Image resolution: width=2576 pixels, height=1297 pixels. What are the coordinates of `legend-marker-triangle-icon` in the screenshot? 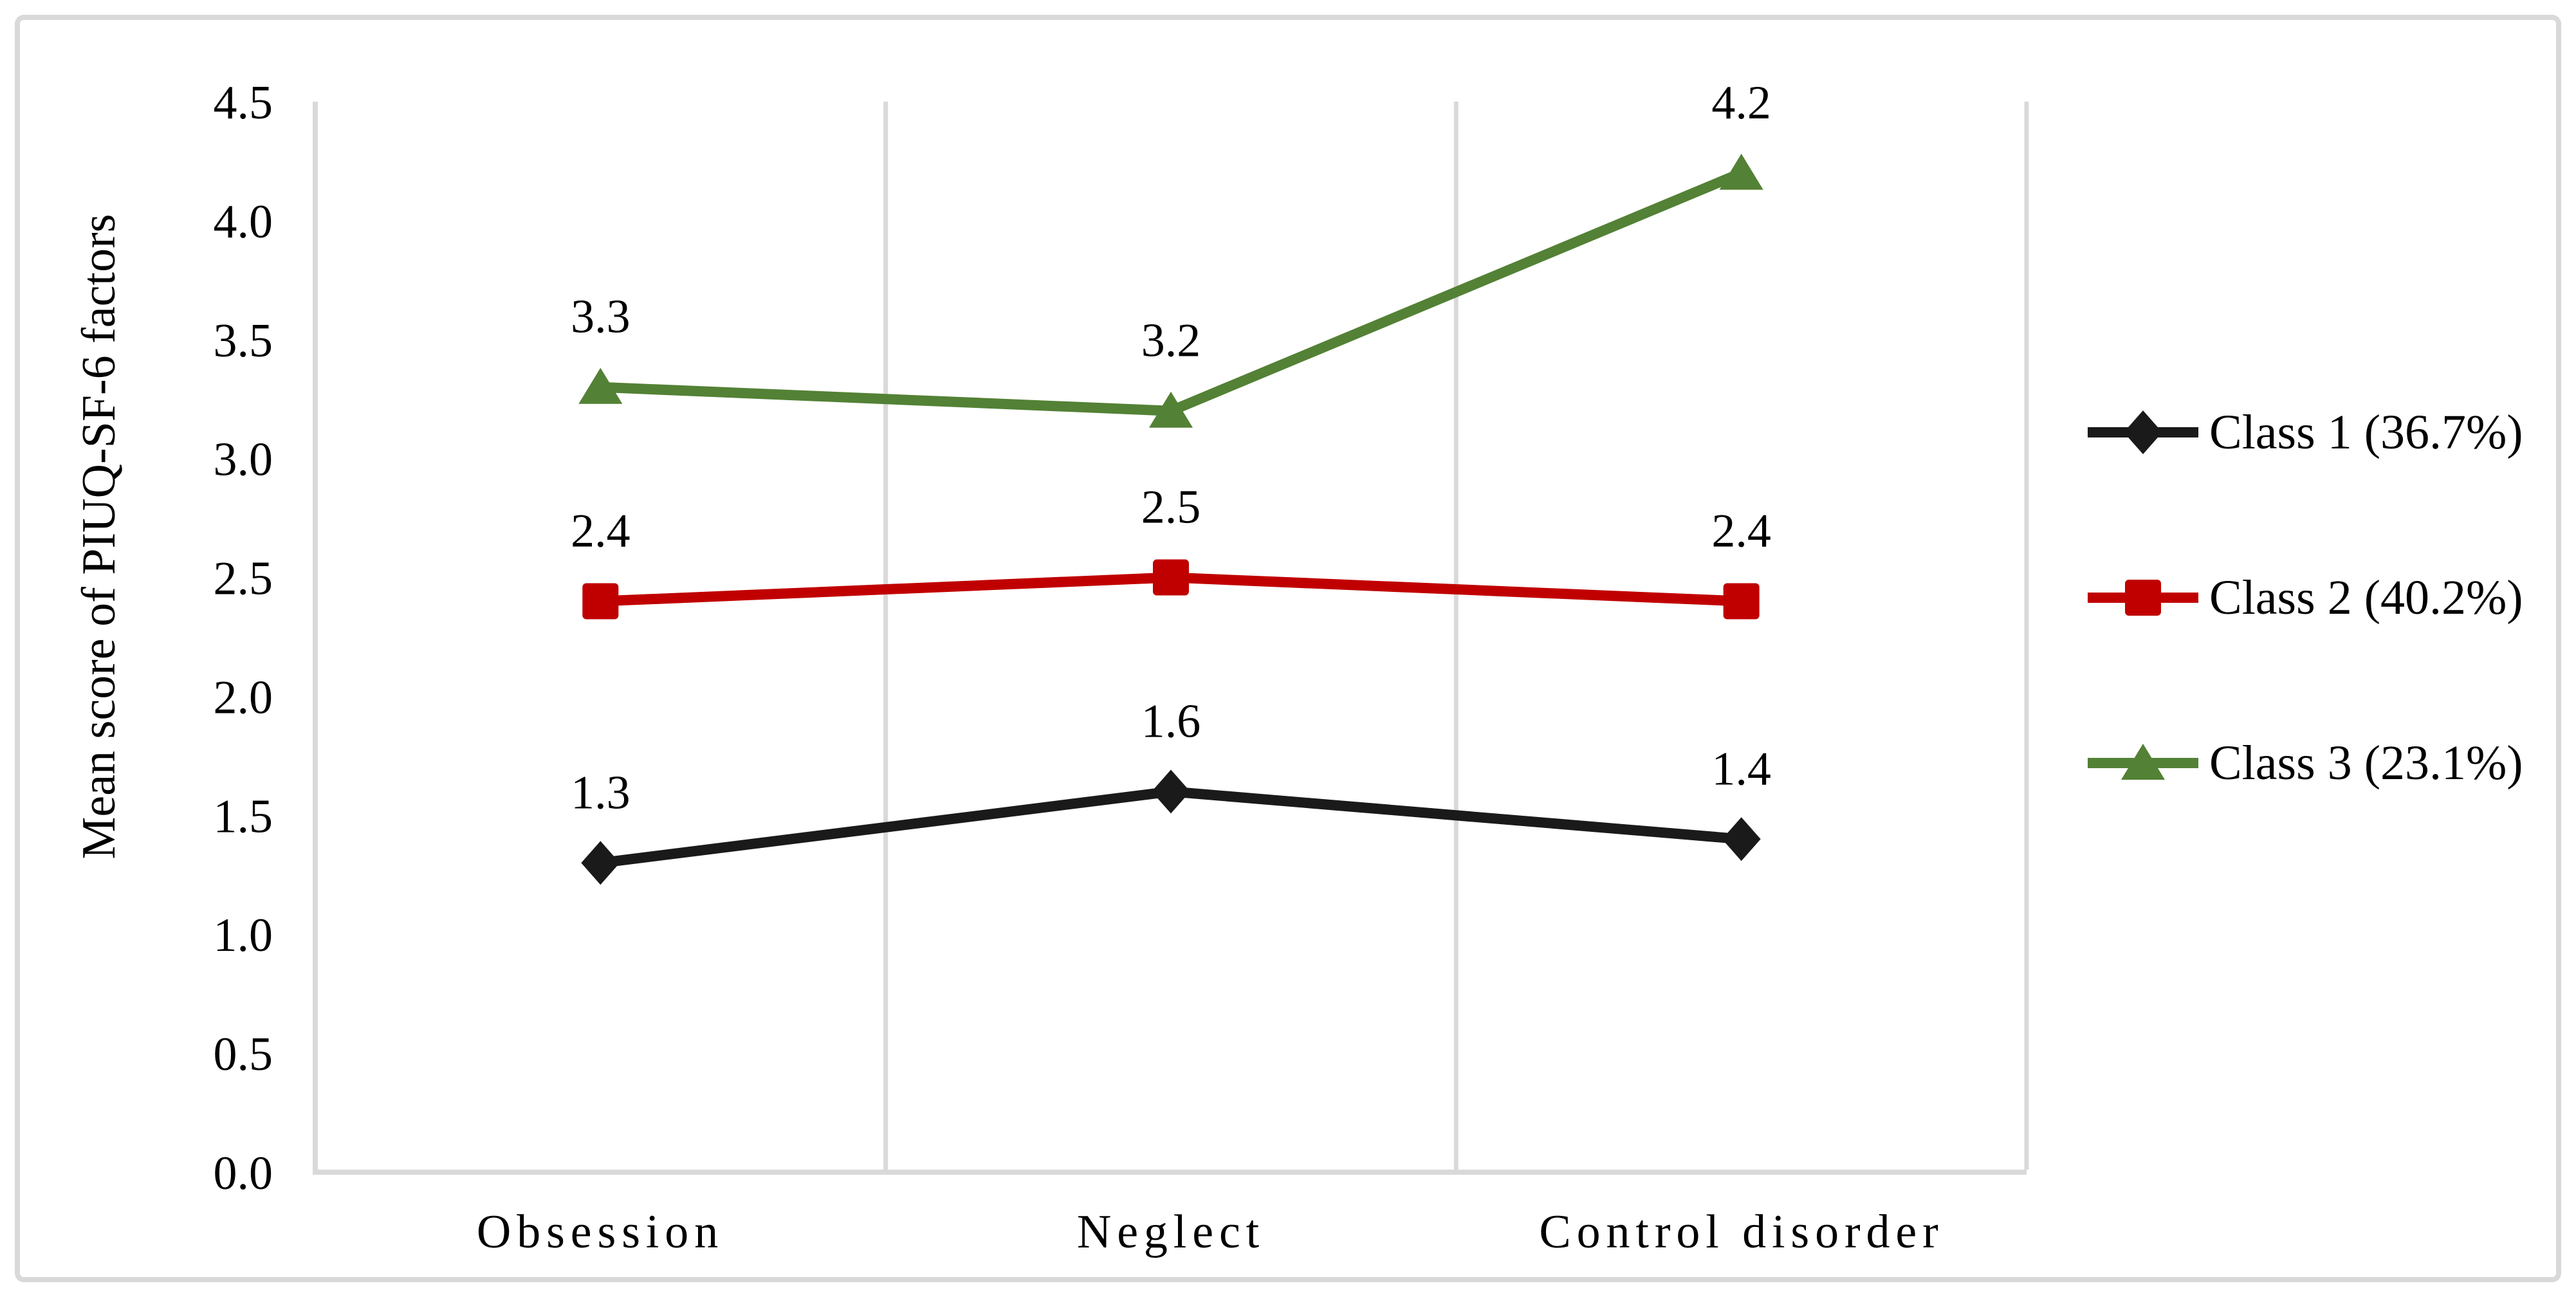 It's located at (2143, 762).